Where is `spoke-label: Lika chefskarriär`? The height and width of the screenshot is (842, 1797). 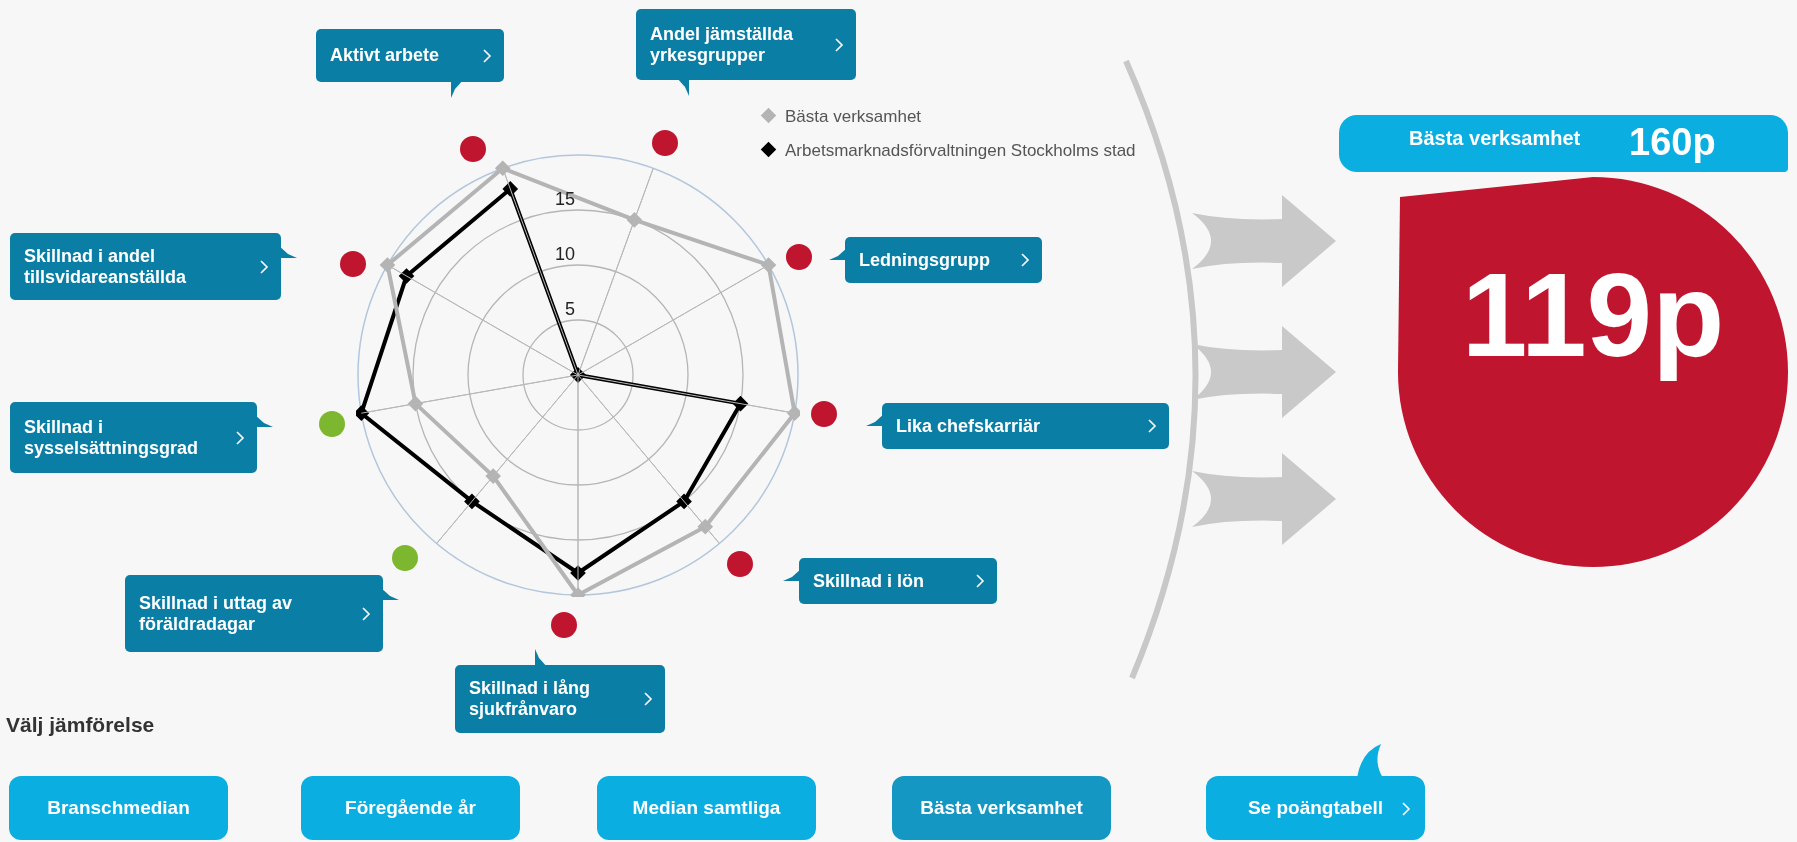 spoke-label: Lika chefskarriär is located at coordinates (968, 426).